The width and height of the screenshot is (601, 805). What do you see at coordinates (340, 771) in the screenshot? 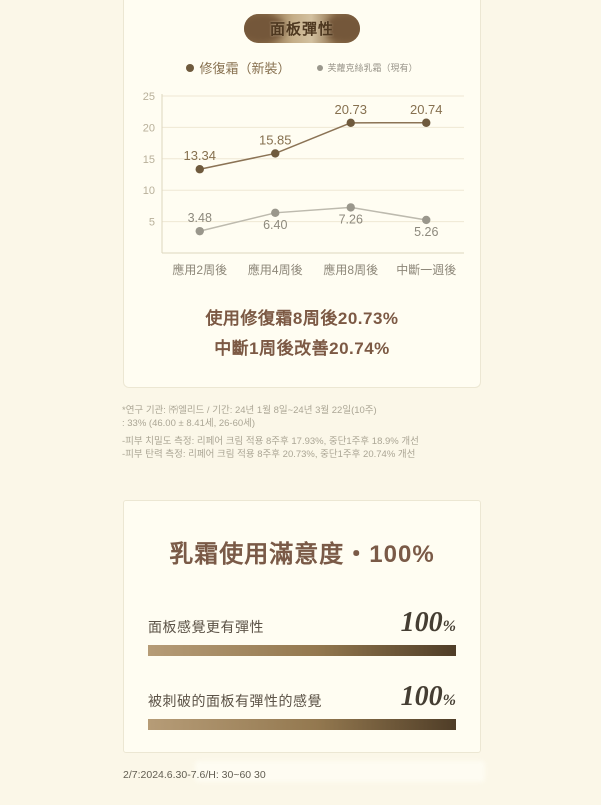
I see `footer-smudge` at bounding box center [340, 771].